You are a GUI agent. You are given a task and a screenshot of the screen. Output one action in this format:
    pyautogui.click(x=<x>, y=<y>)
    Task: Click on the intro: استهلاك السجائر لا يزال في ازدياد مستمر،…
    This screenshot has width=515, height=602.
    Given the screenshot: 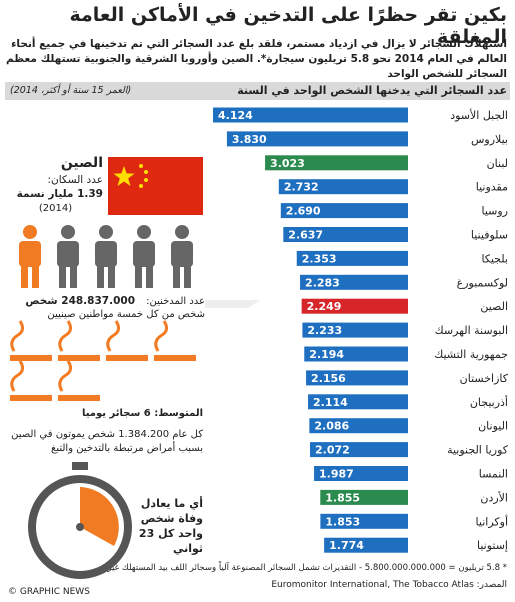 What is the action you would take?
    pyautogui.click(x=256, y=59)
    